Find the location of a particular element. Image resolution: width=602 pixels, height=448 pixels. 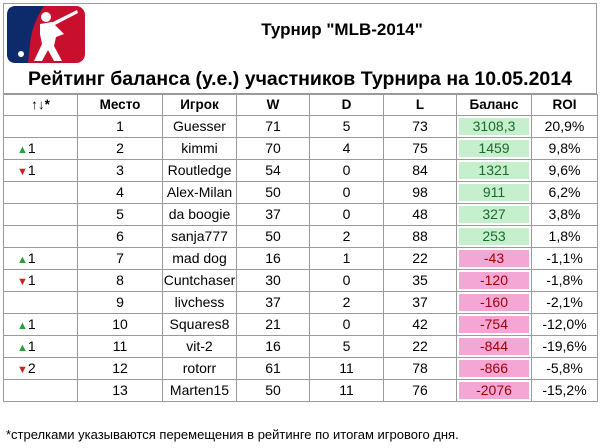

balance-value: 3108,3 is located at coordinates (494, 126).